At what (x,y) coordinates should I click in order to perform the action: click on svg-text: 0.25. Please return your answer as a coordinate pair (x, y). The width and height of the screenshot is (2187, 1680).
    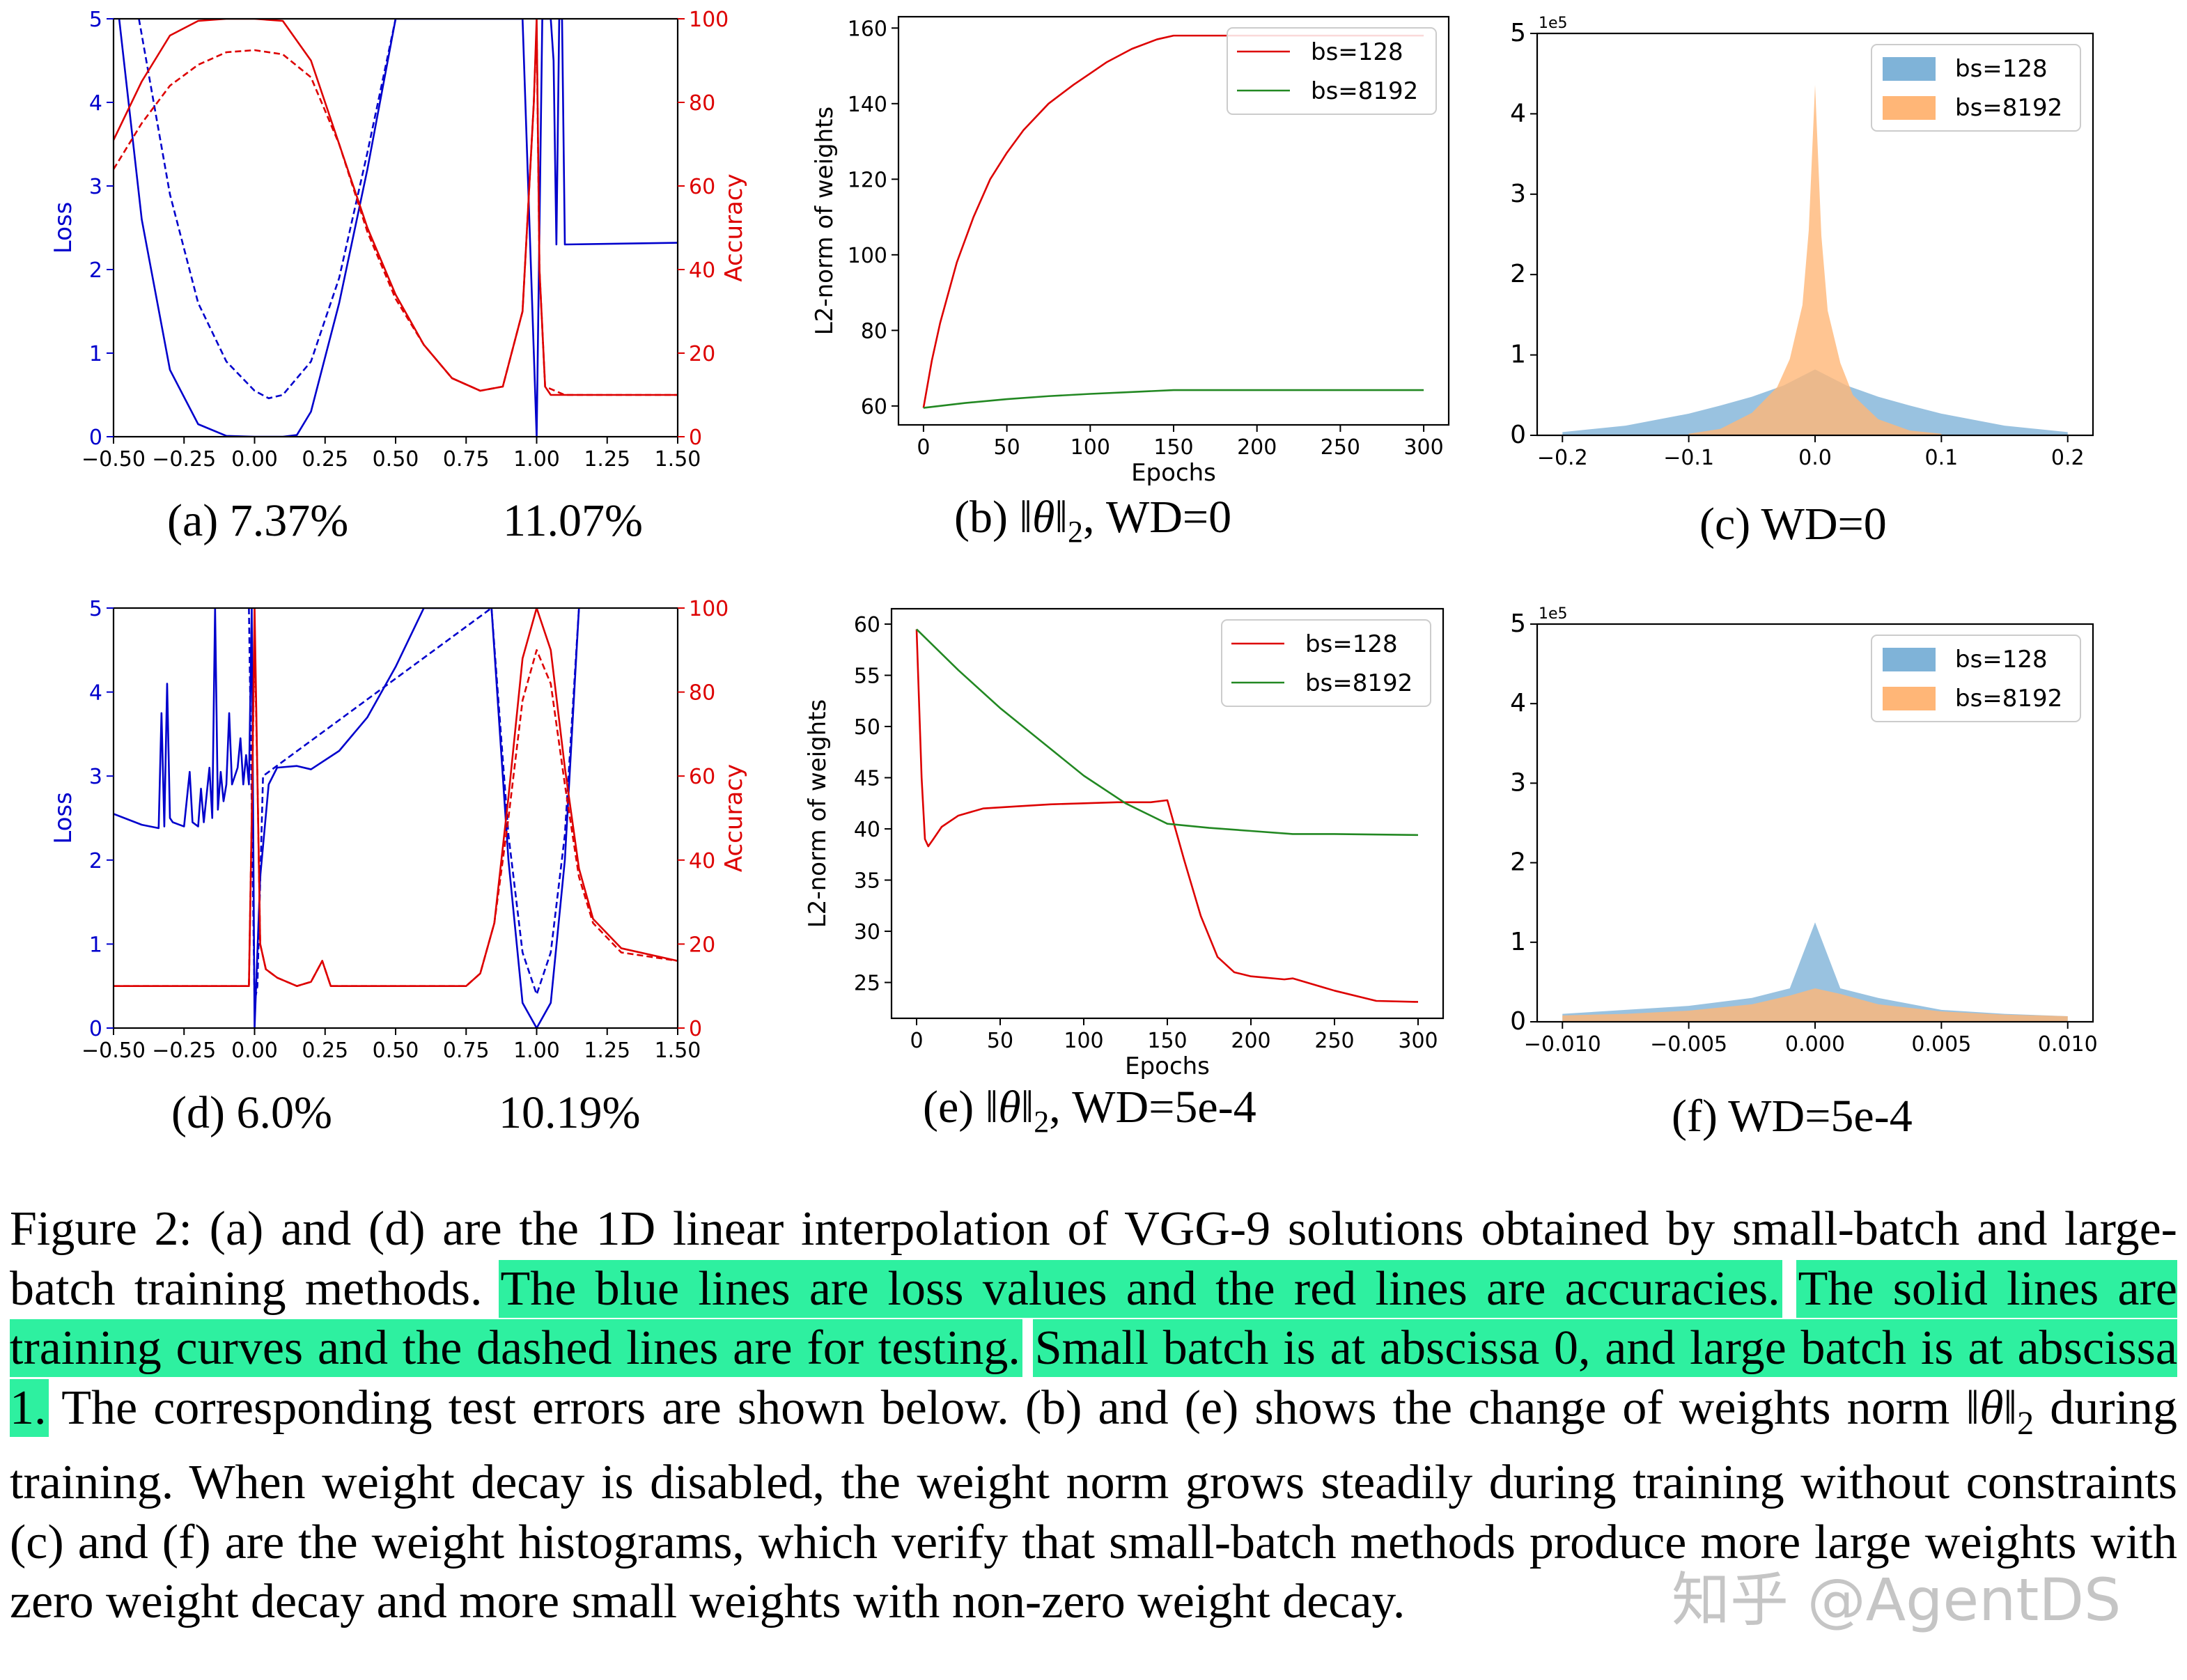
    Looking at the image, I should click on (325, 1051).